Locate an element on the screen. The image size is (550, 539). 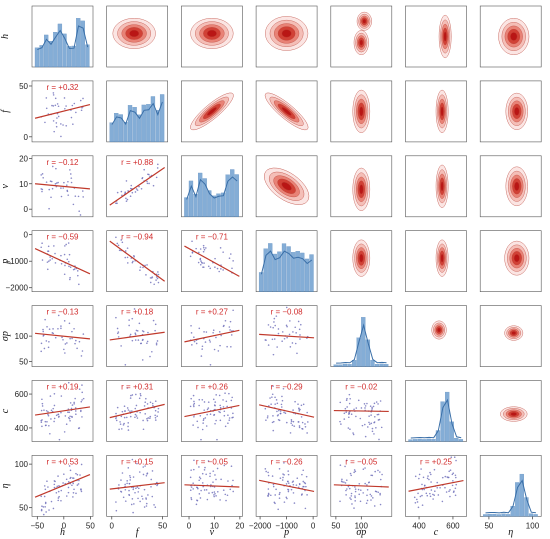
density-line is located at coordinates (361, 343).